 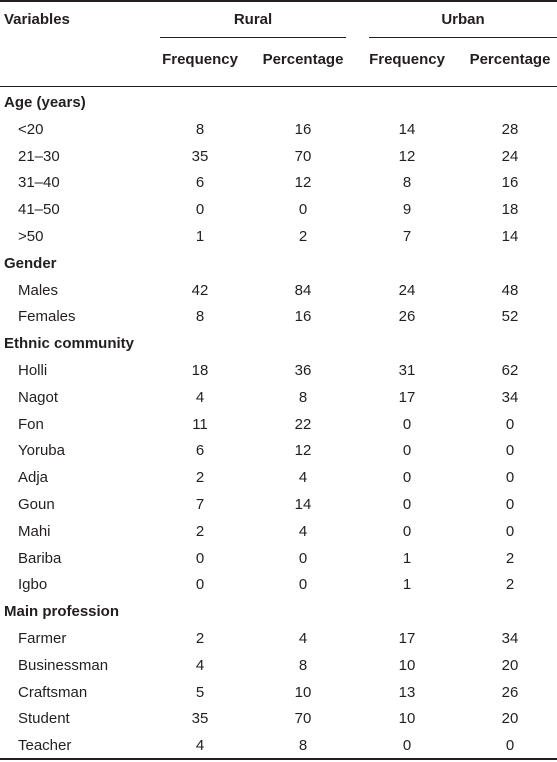 I want to click on row-label: <20, so click(x=31, y=129).